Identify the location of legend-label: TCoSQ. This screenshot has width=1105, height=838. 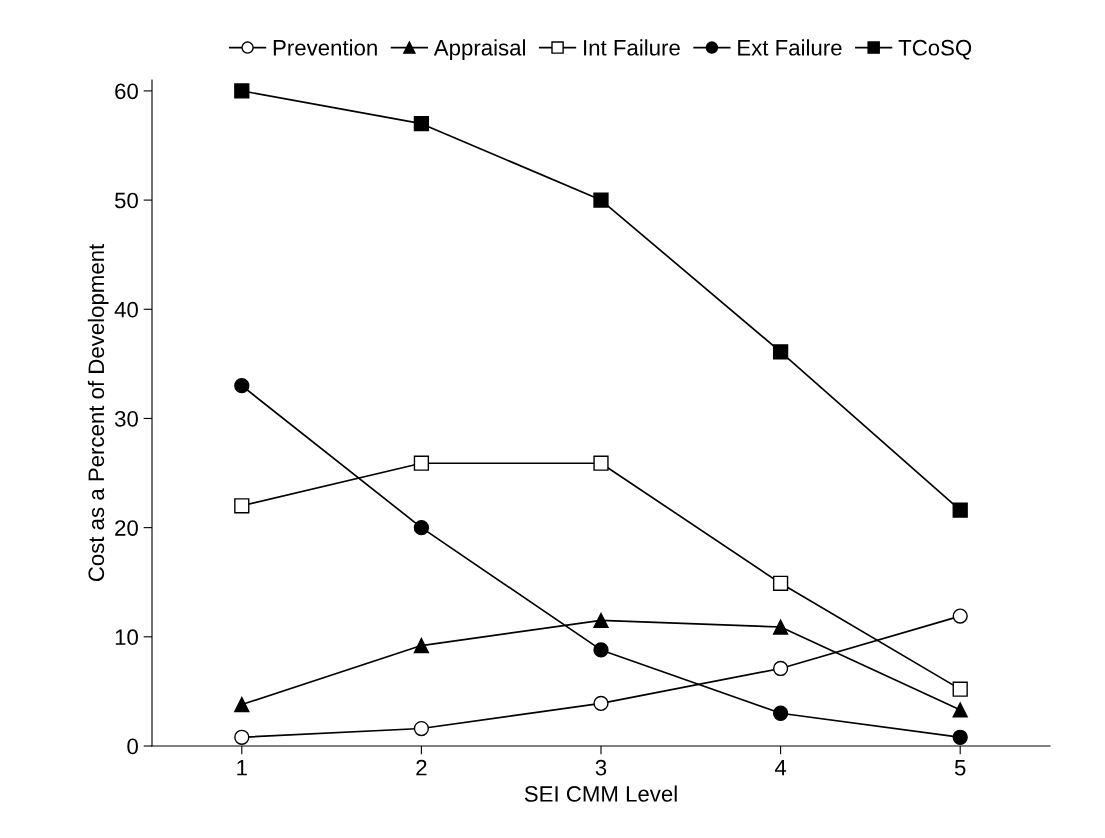
(935, 49).